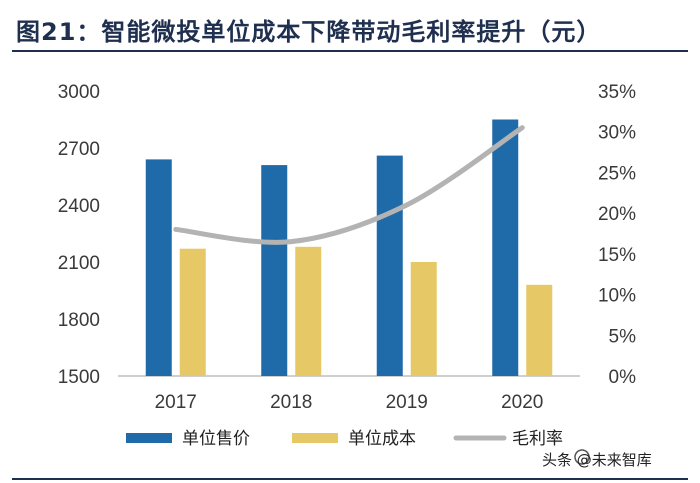 The height and width of the screenshot is (483, 700). I want to click on watermark: 头条 @未来智库, so click(597, 459).